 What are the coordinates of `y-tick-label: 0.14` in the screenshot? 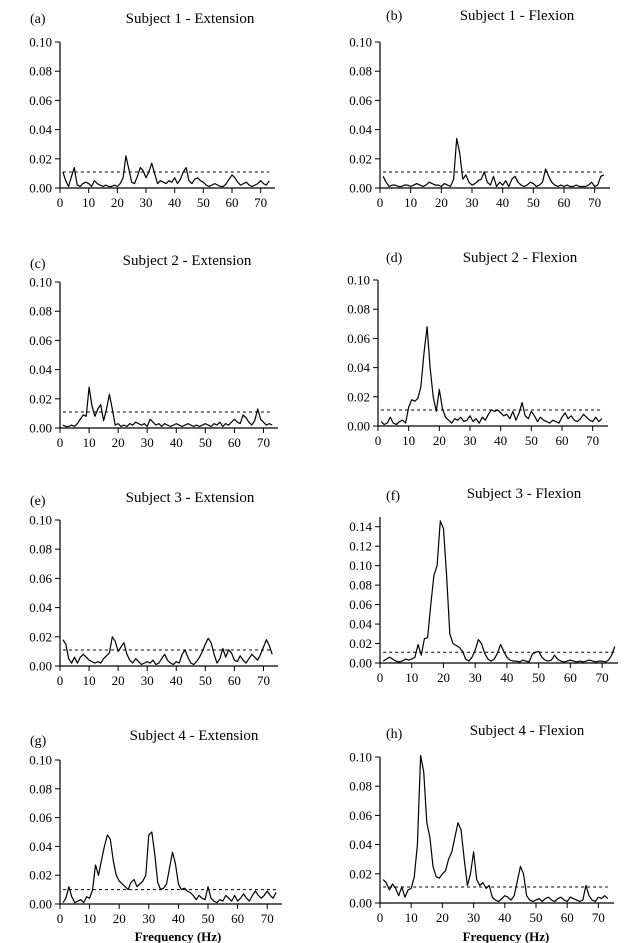 It's located at (360, 526).